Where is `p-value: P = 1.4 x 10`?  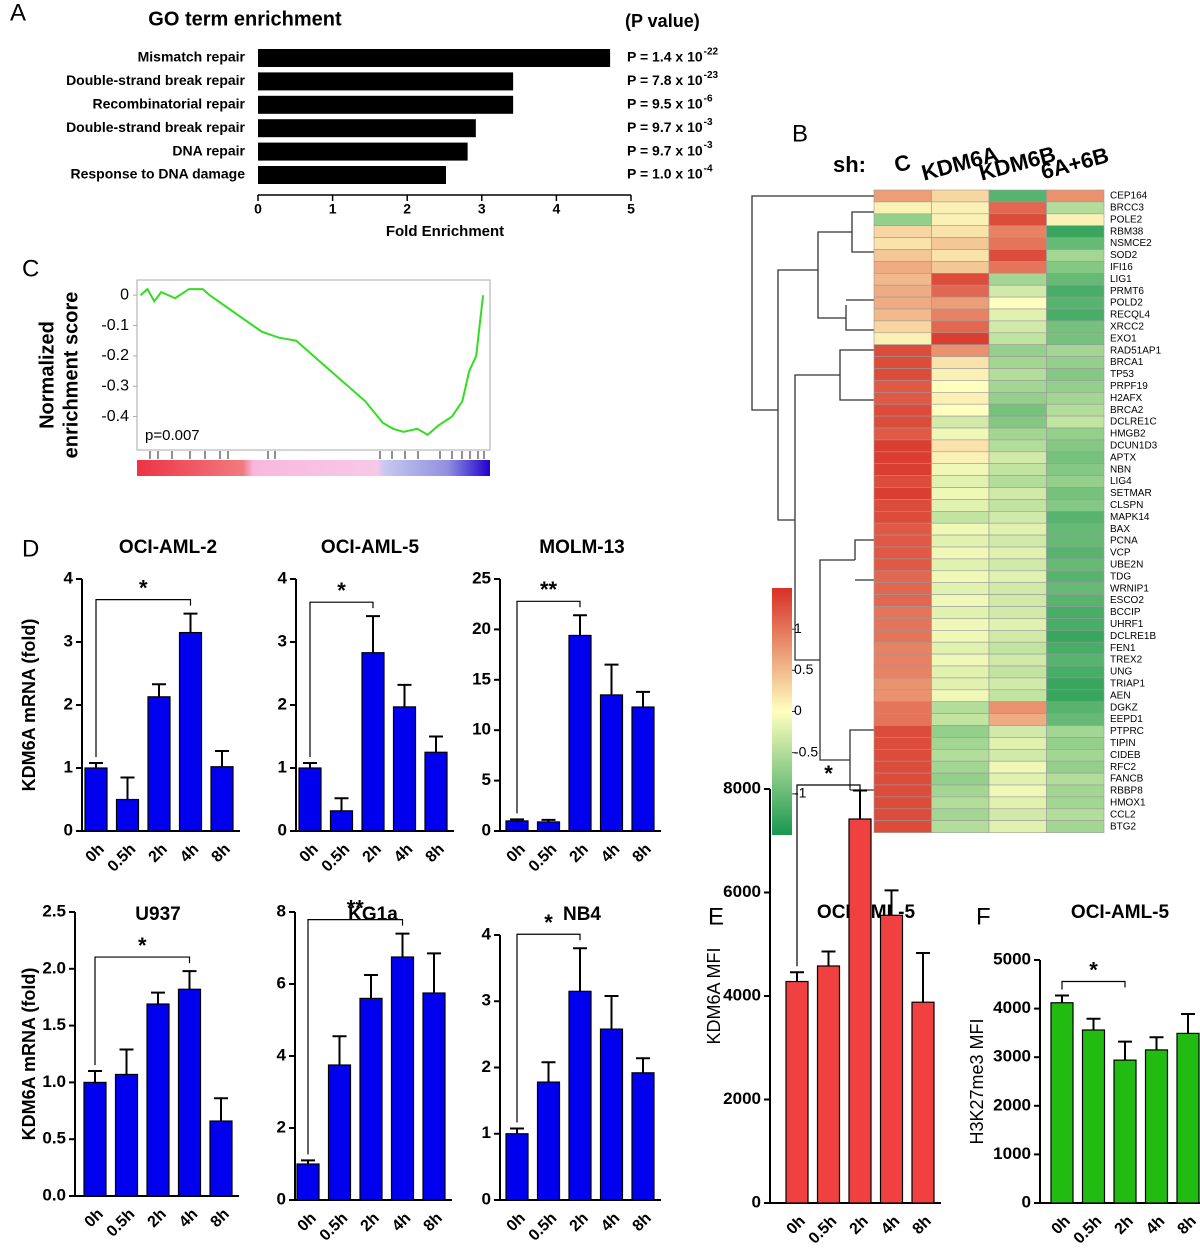
p-value: P = 1.4 x 10 is located at coordinates (665, 57).